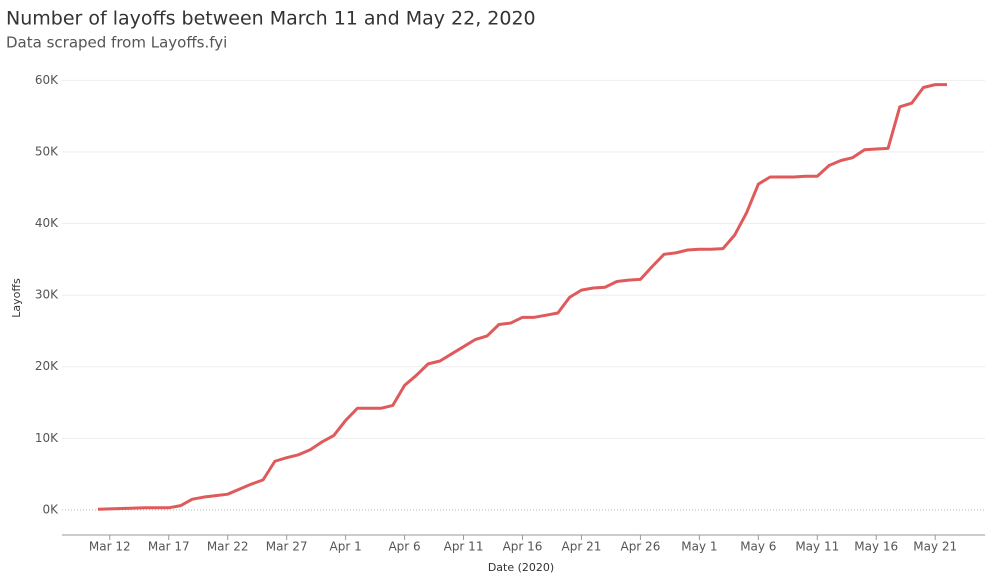 Image resolution: width=990 pixels, height=583 pixels. What do you see at coordinates (47, 223) in the screenshot?
I see `y-tick-label: 40K` at bounding box center [47, 223].